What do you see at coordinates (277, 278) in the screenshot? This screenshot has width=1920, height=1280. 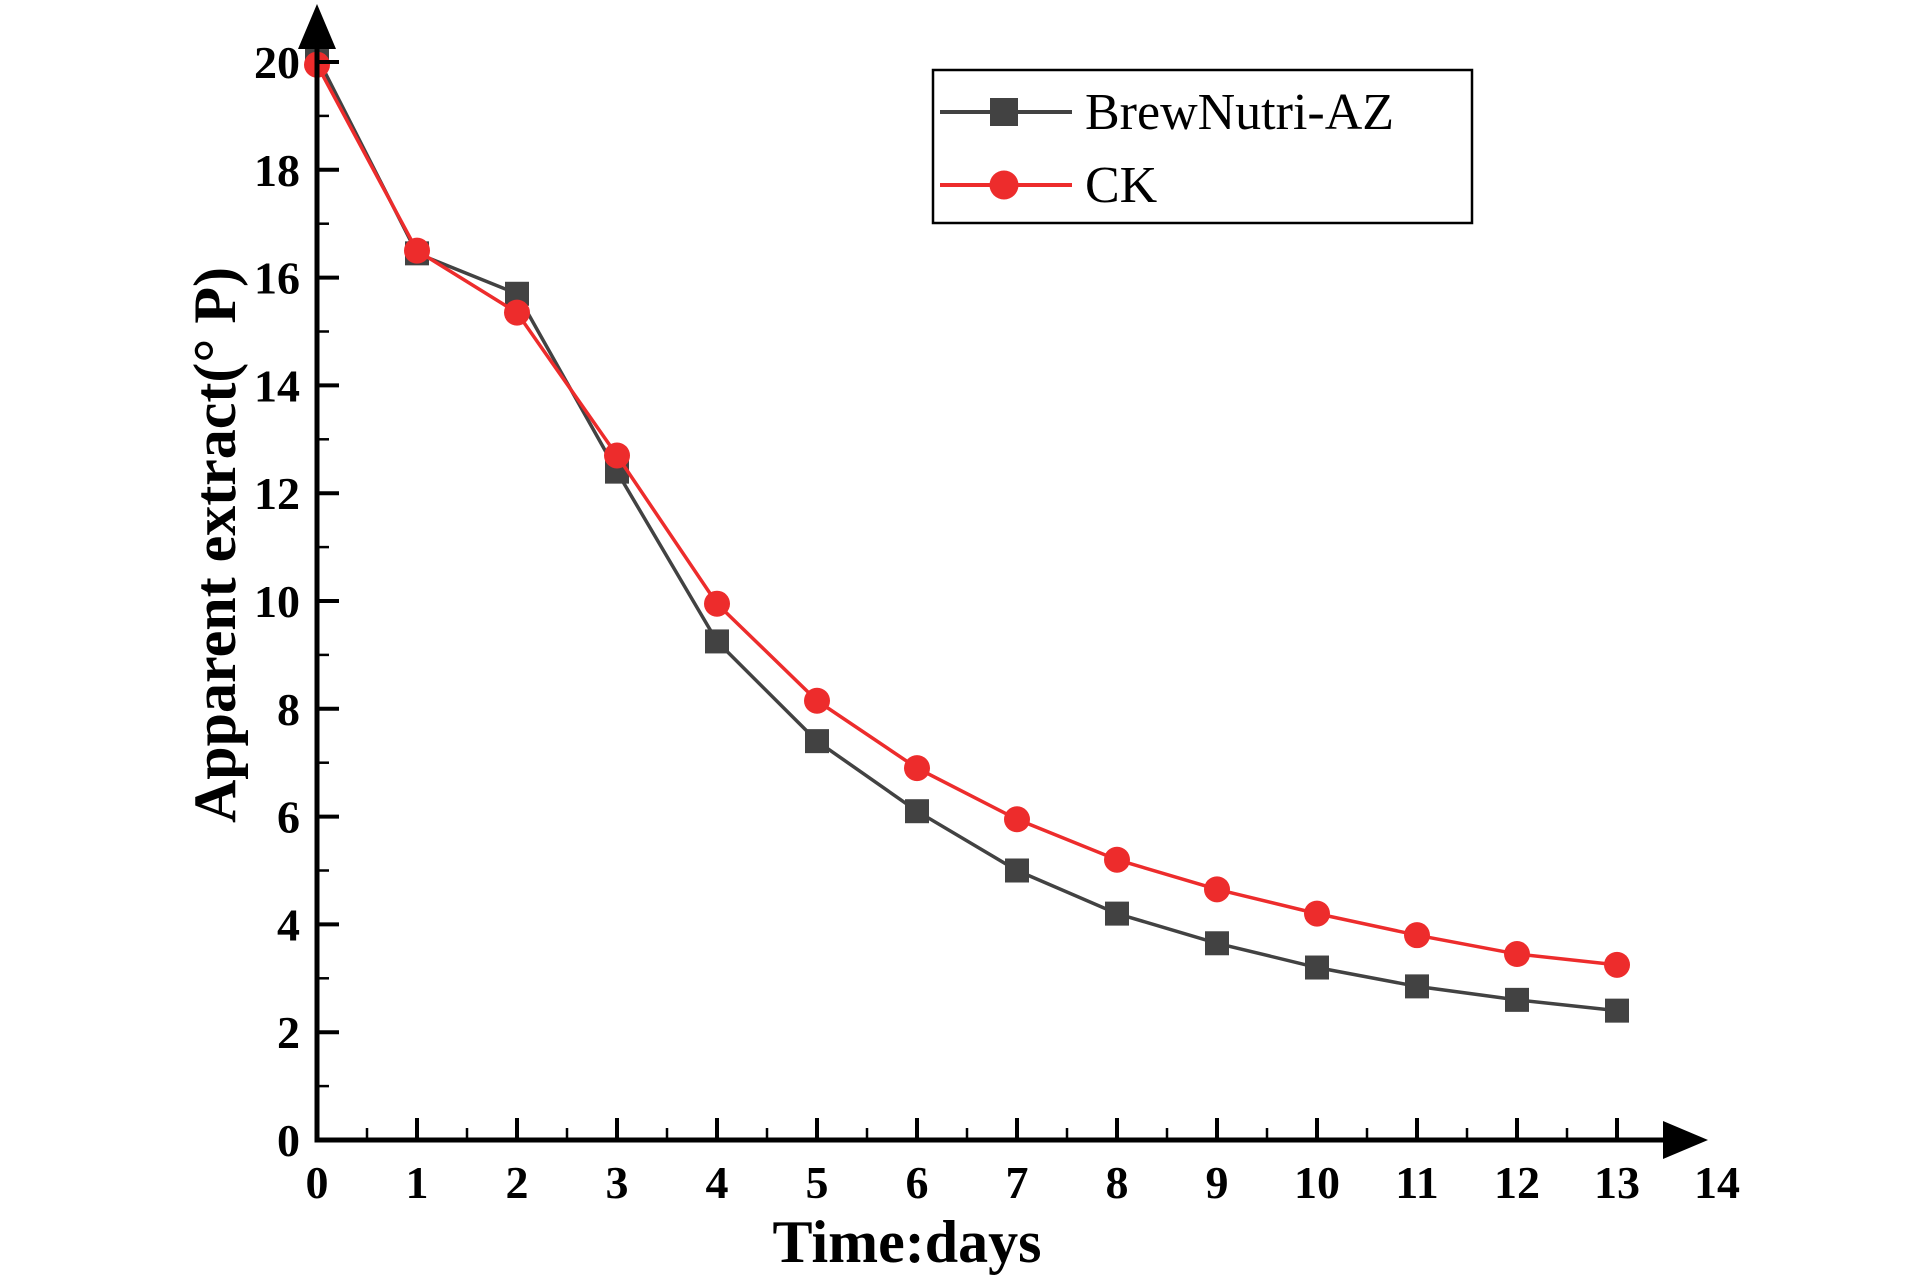 I see `y-tick-label: 16` at bounding box center [277, 278].